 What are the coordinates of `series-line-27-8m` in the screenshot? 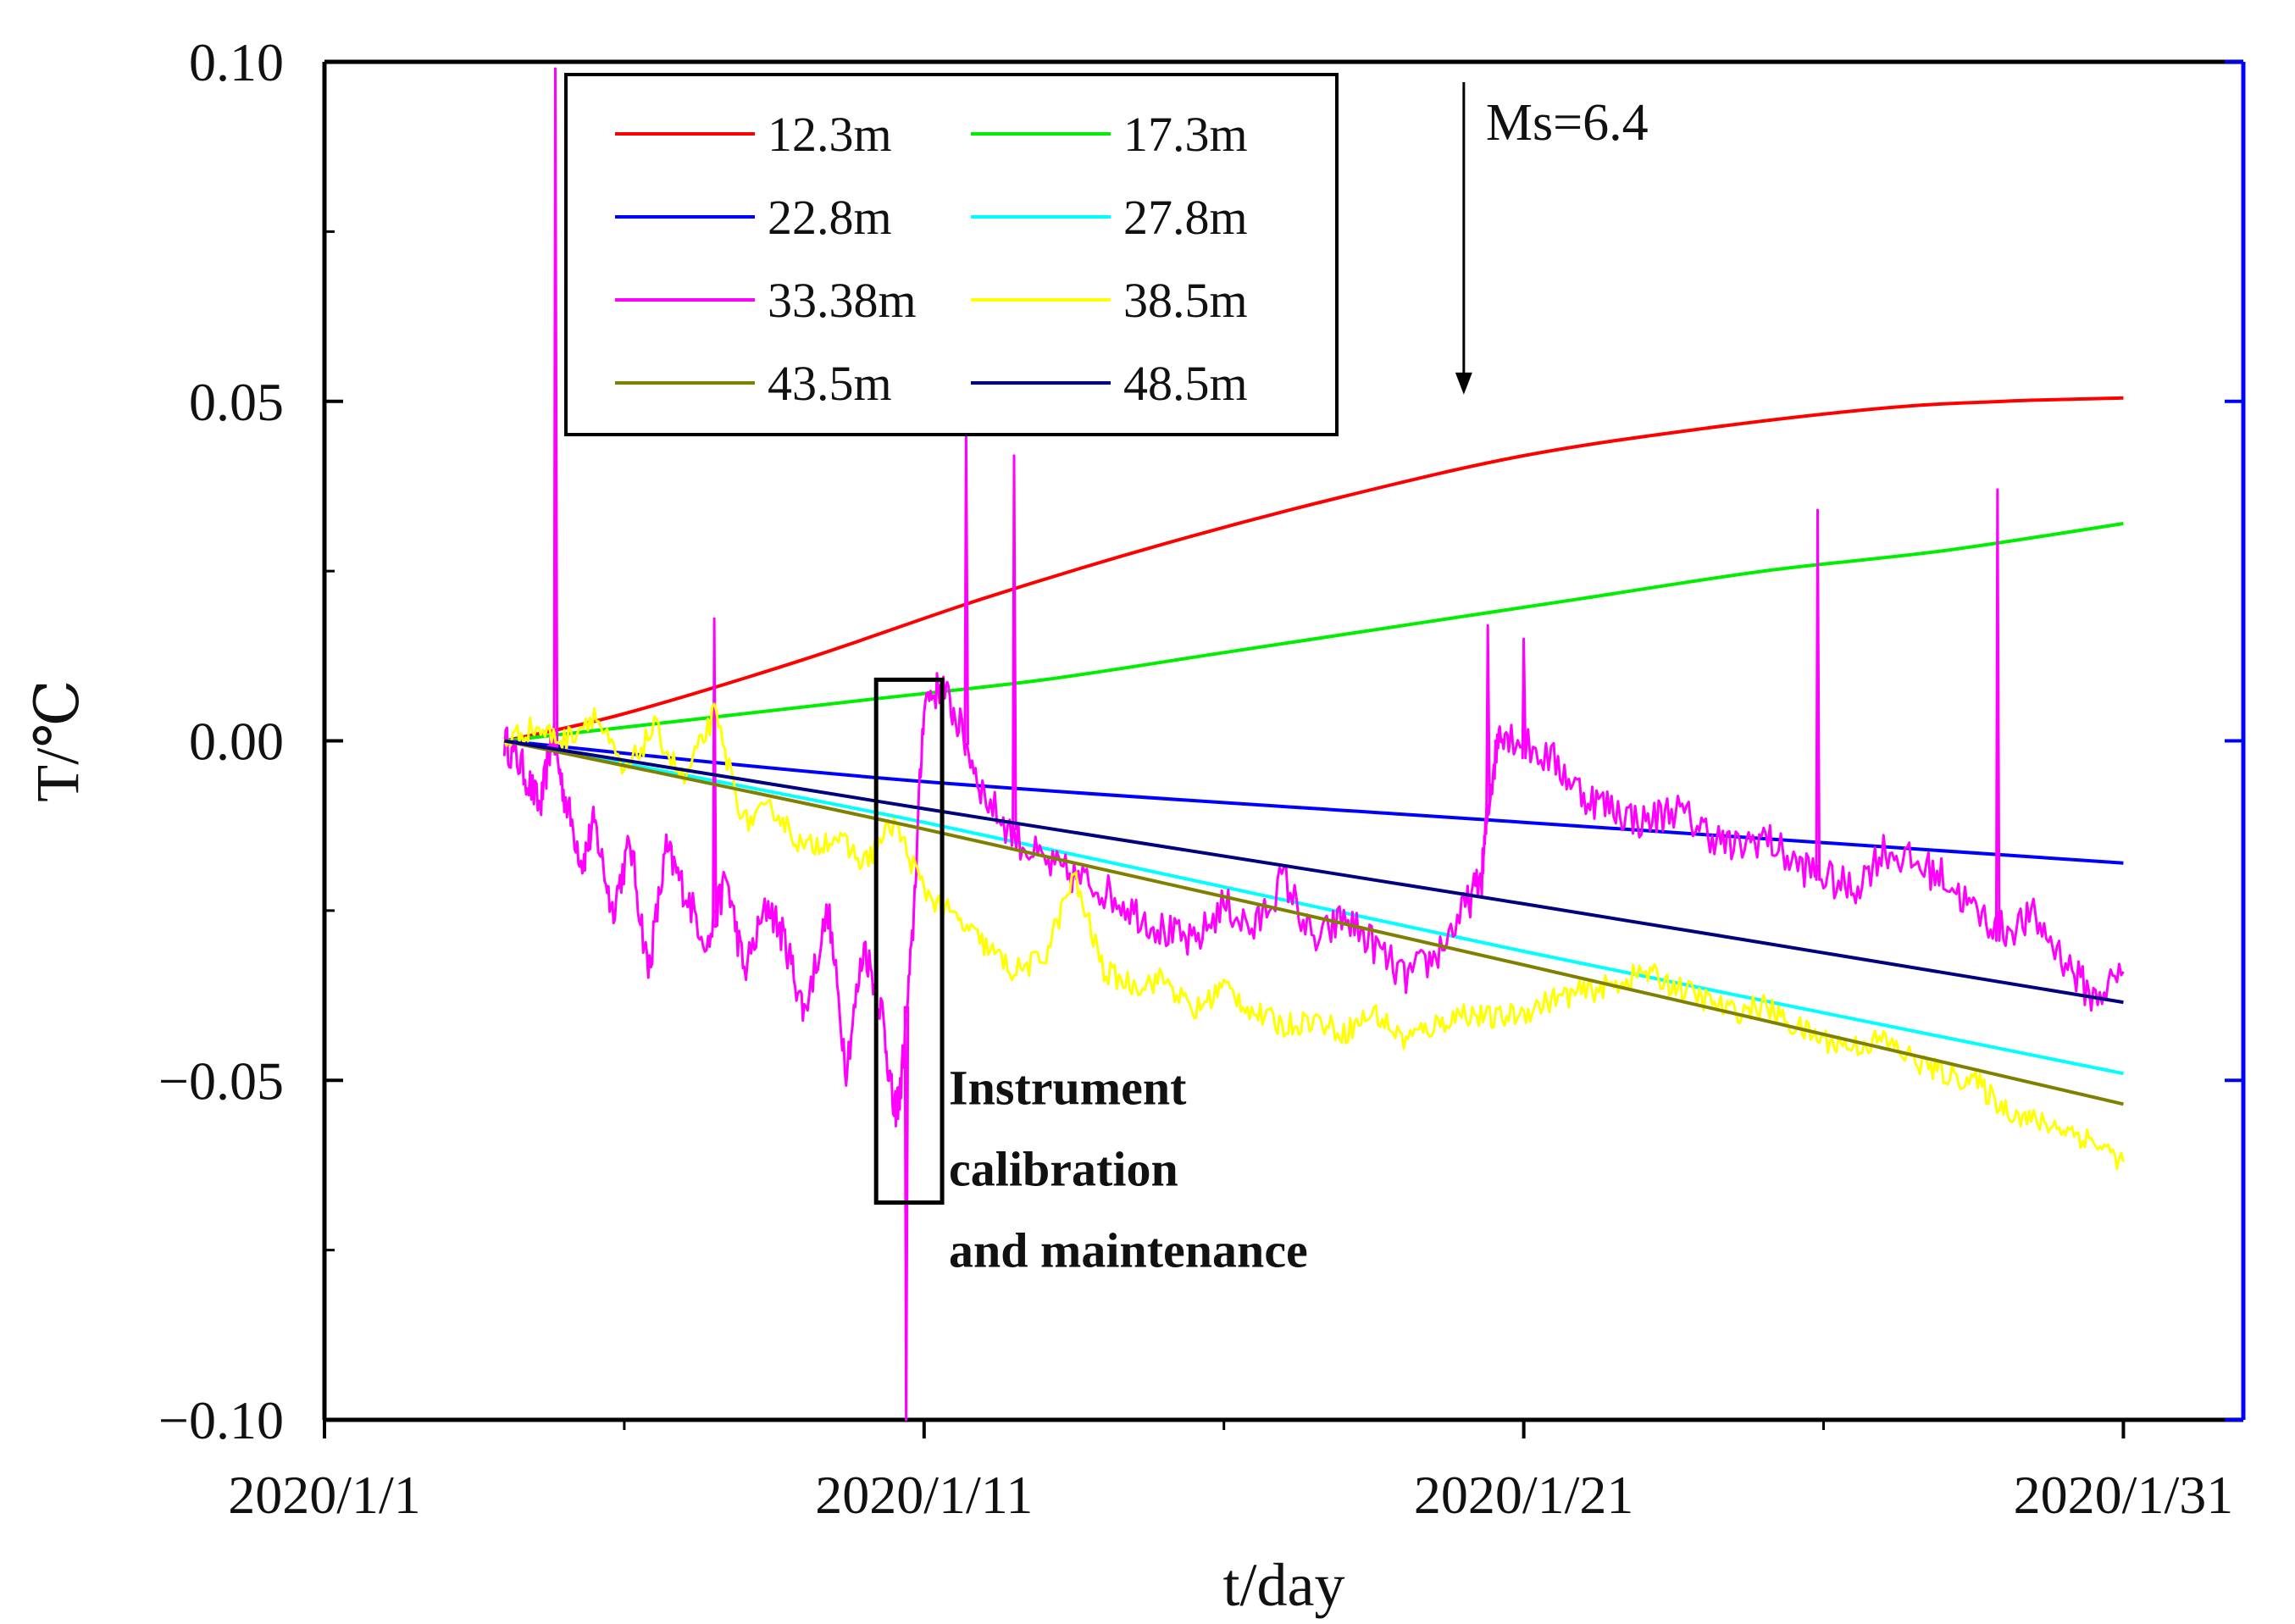 It's located at (1313, 908).